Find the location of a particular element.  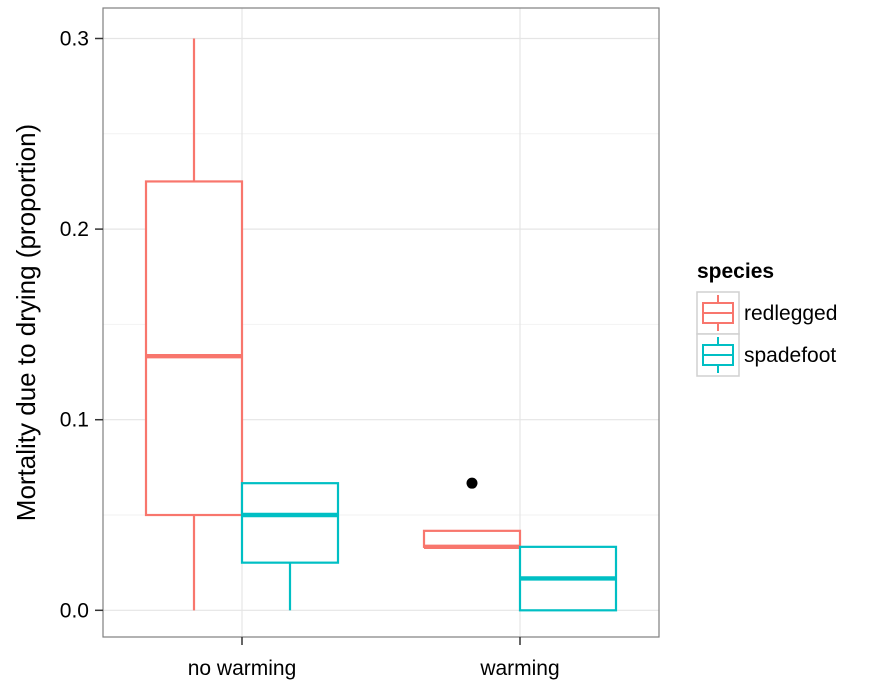

outlier-point is located at coordinates (472, 483).